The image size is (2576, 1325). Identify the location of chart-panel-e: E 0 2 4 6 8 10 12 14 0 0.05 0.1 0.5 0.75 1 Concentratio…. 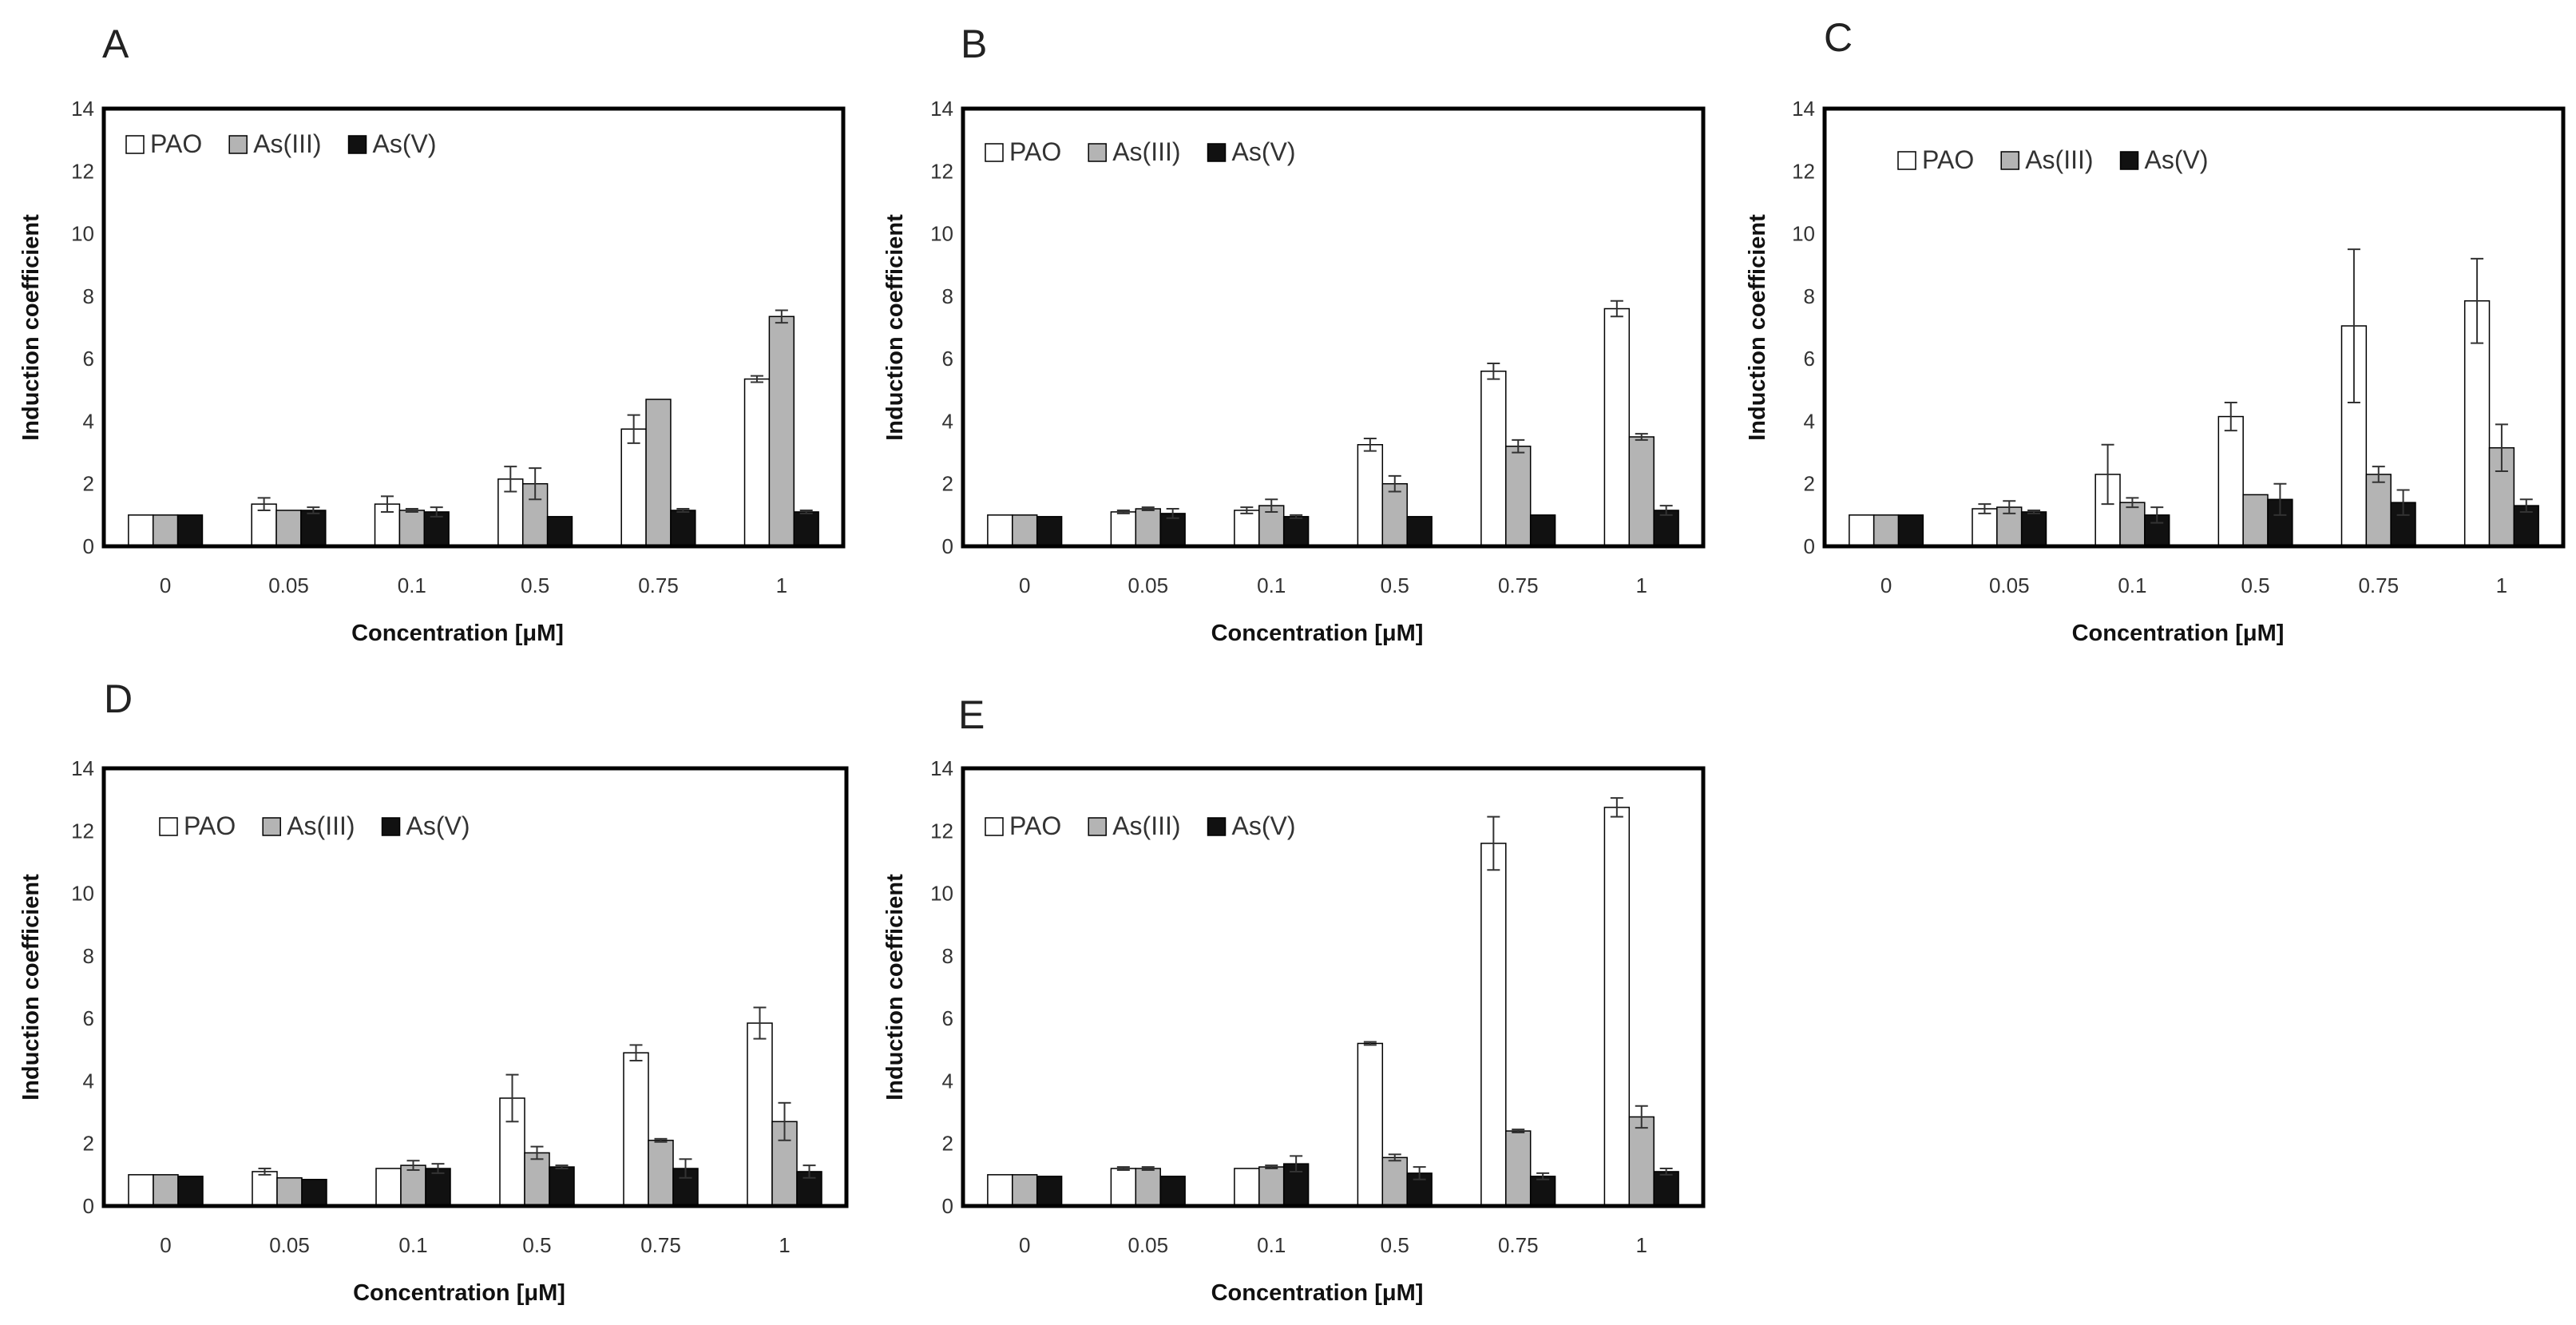
(1294, 999).